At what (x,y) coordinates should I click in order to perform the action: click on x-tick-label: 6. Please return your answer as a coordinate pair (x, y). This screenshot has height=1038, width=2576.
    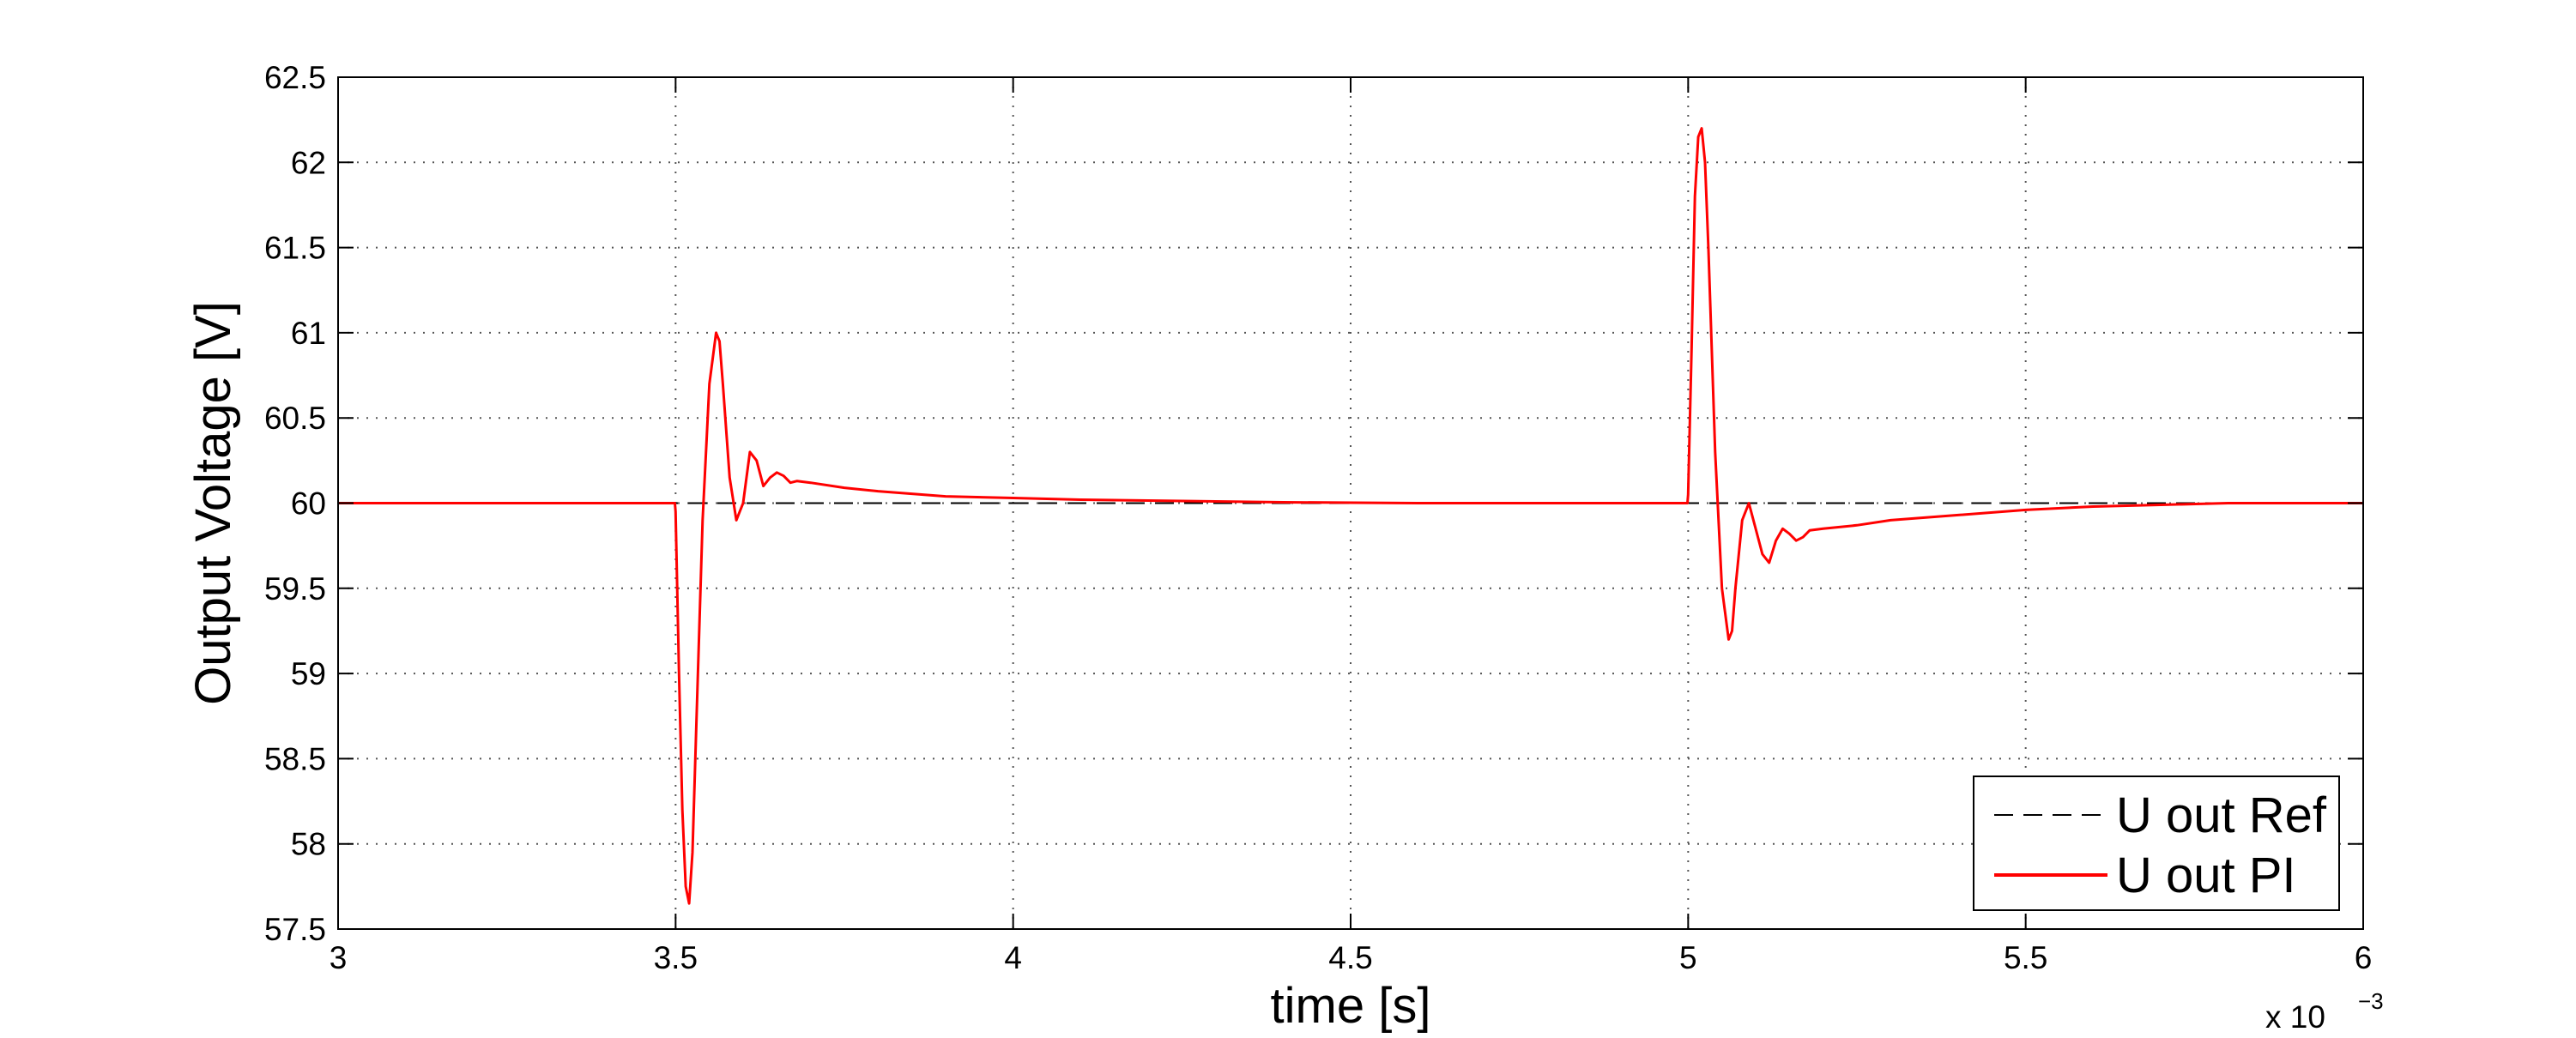
    Looking at the image, I should click on (2364, 957).